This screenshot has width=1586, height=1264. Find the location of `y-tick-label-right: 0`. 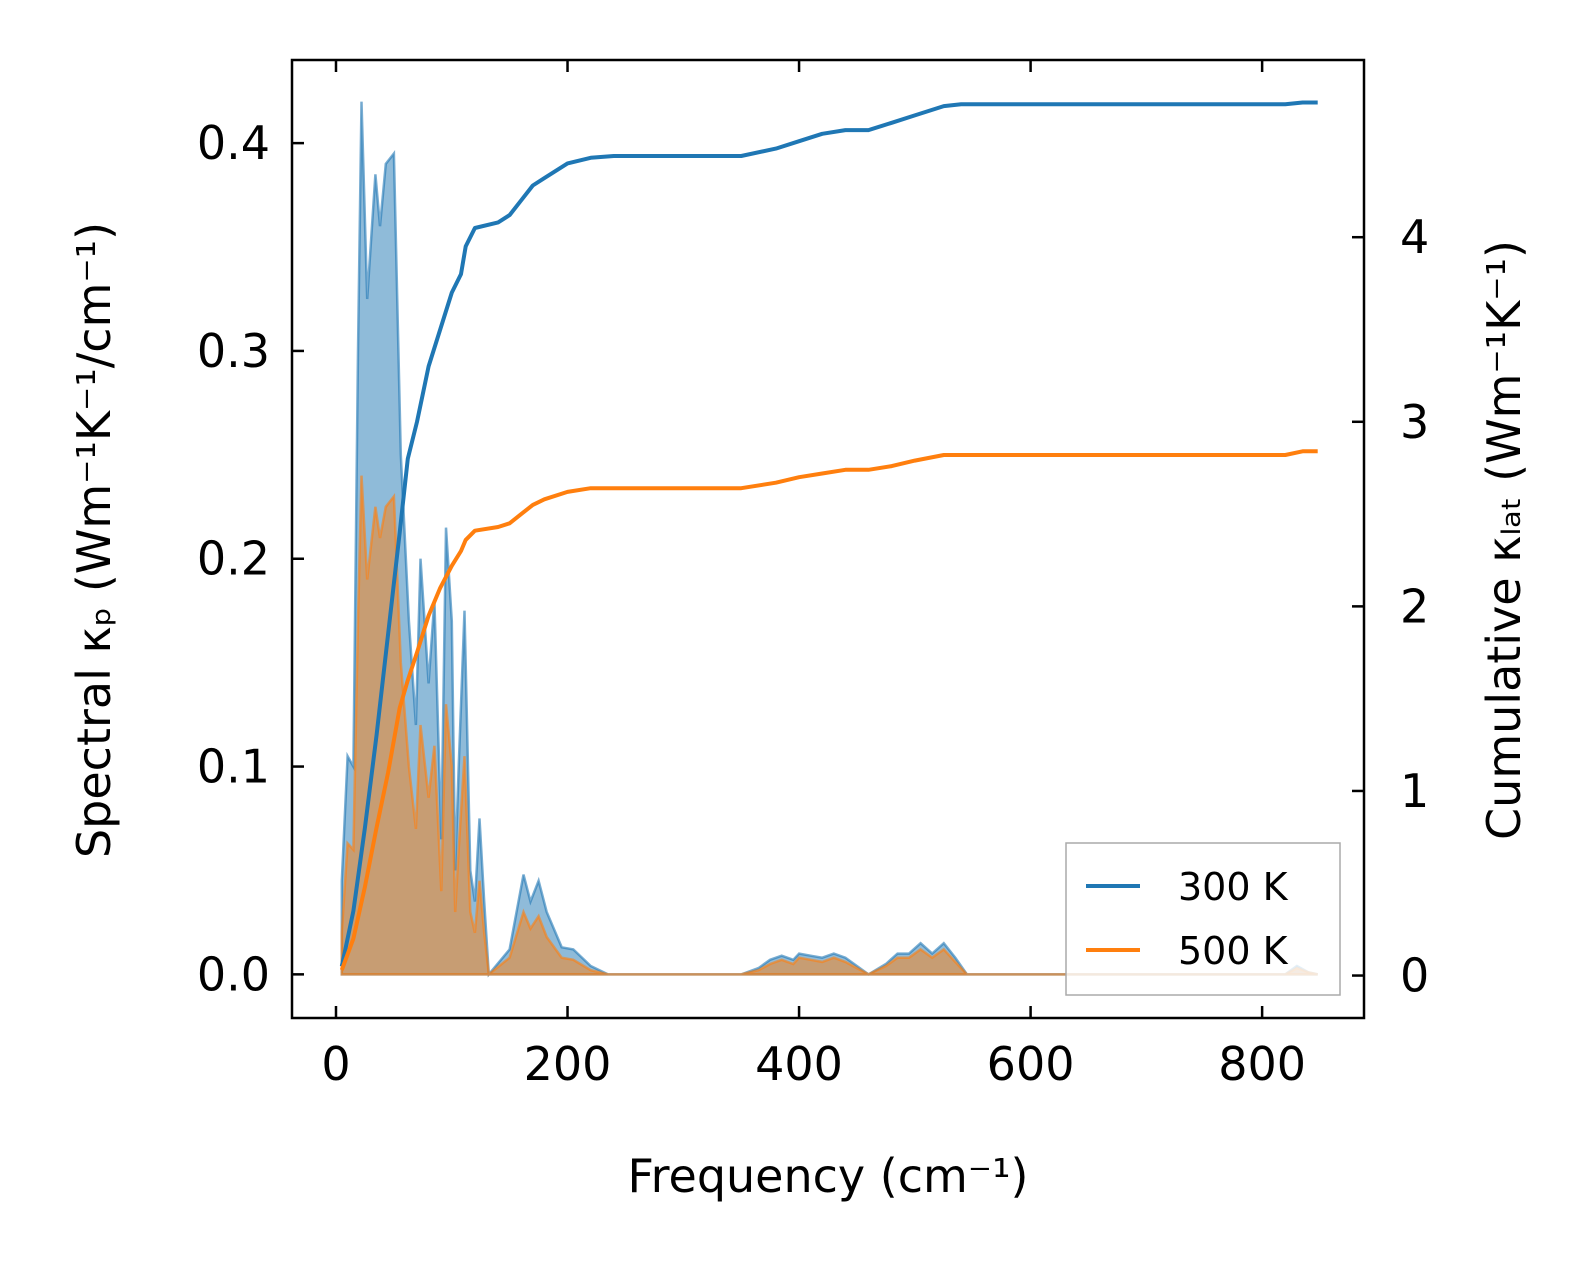

y-tick-label-right: 0 is located at coordinates (1414, 976).